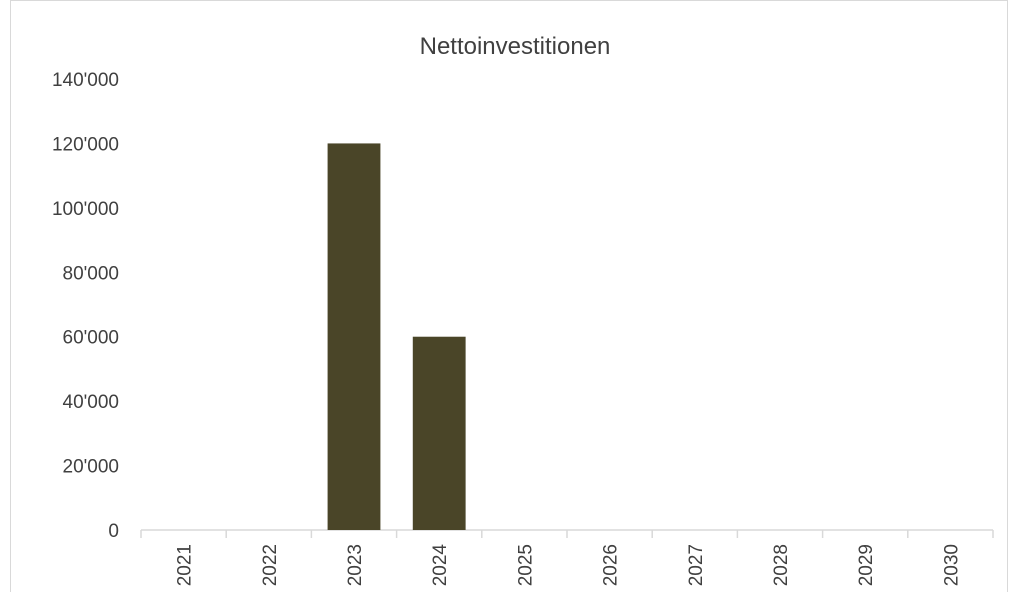 The width and height of the screenshot is (1010, 594). What do you see at coordinates (781, 565) in the screenshot?
I see `x-tick-label: 2028` at bounding box center [781, 565].